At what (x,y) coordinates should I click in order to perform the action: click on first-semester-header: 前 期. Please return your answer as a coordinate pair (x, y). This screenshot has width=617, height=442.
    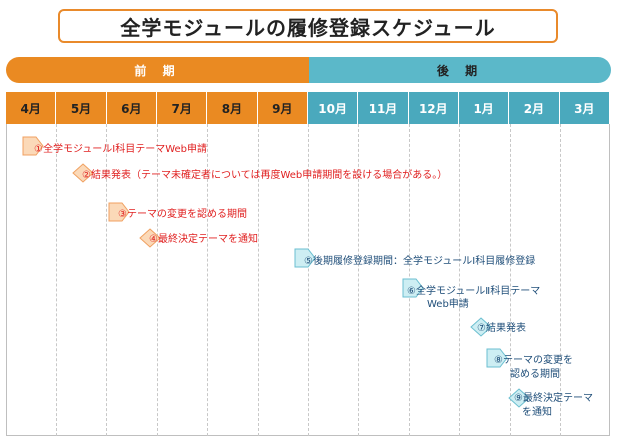
    Looking at the image, I should click on (157, 70).